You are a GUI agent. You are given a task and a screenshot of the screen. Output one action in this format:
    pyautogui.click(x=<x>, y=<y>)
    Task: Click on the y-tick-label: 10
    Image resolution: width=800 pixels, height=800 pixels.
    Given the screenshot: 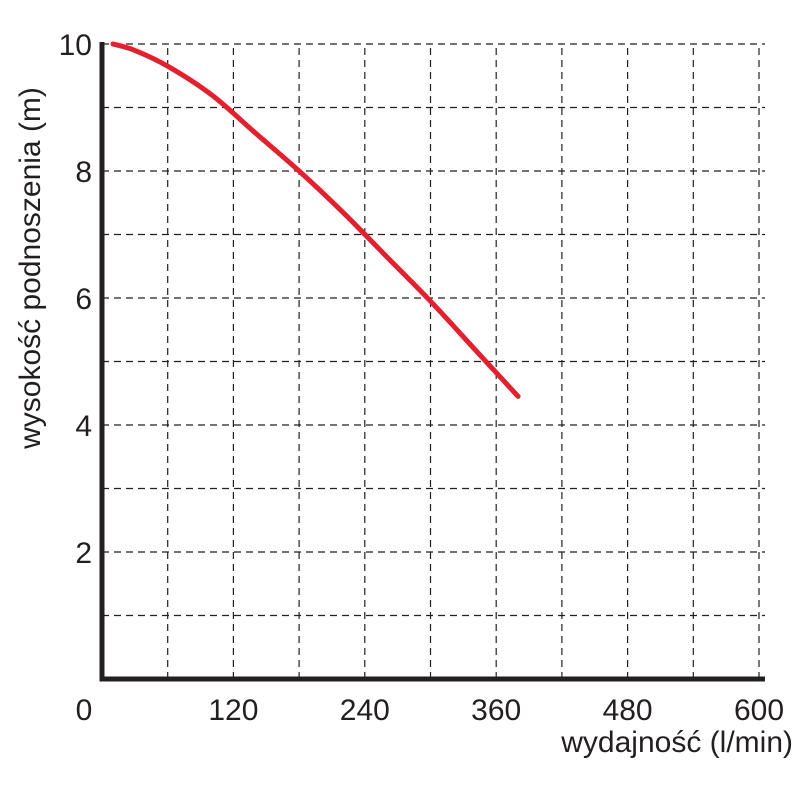 What is the action you would take?
    pyautogui.click(x=75, y=45)
    